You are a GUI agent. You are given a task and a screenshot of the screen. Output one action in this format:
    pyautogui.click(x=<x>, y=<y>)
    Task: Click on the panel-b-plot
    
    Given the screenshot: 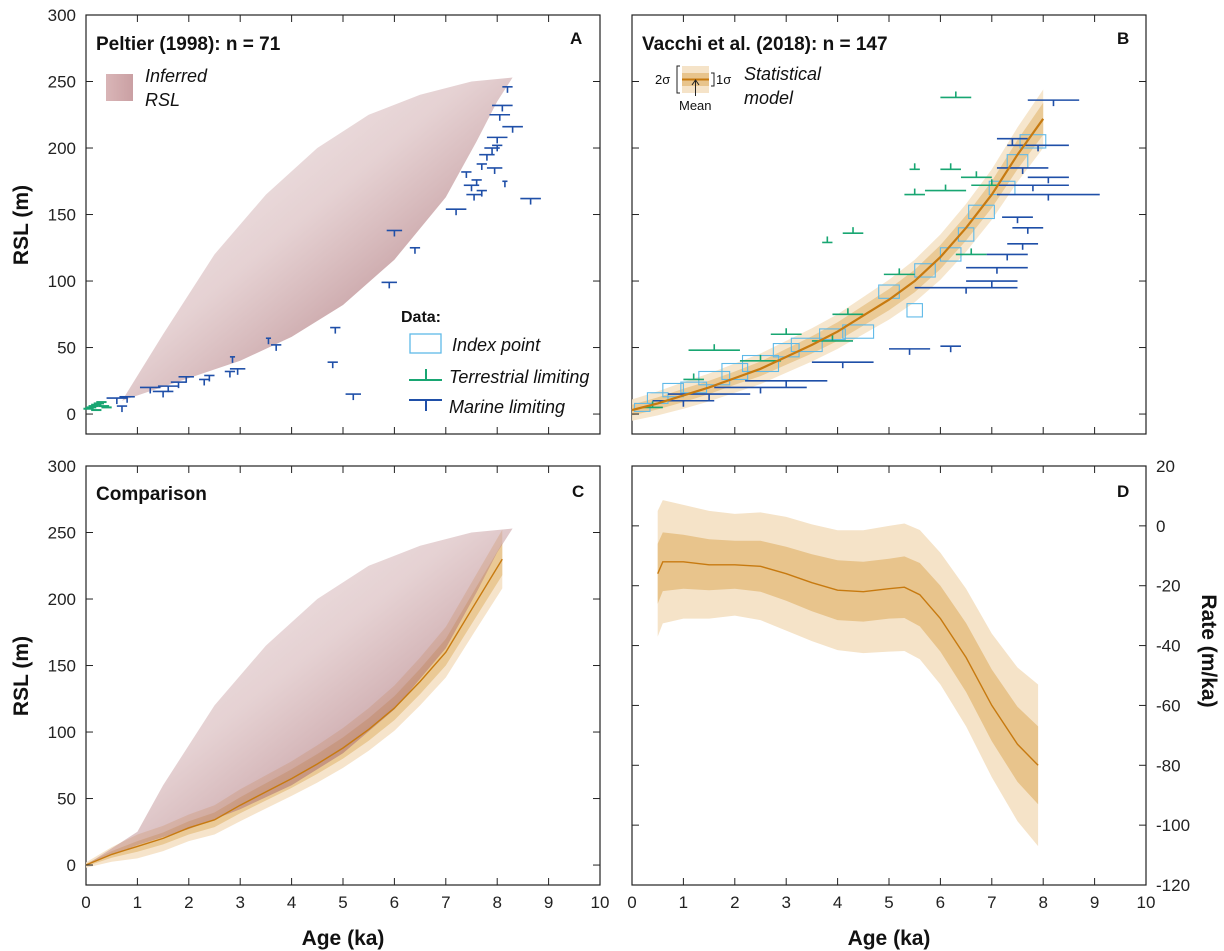 What is the action you would take?
    pyautogui.click(x=865, y=255)
    